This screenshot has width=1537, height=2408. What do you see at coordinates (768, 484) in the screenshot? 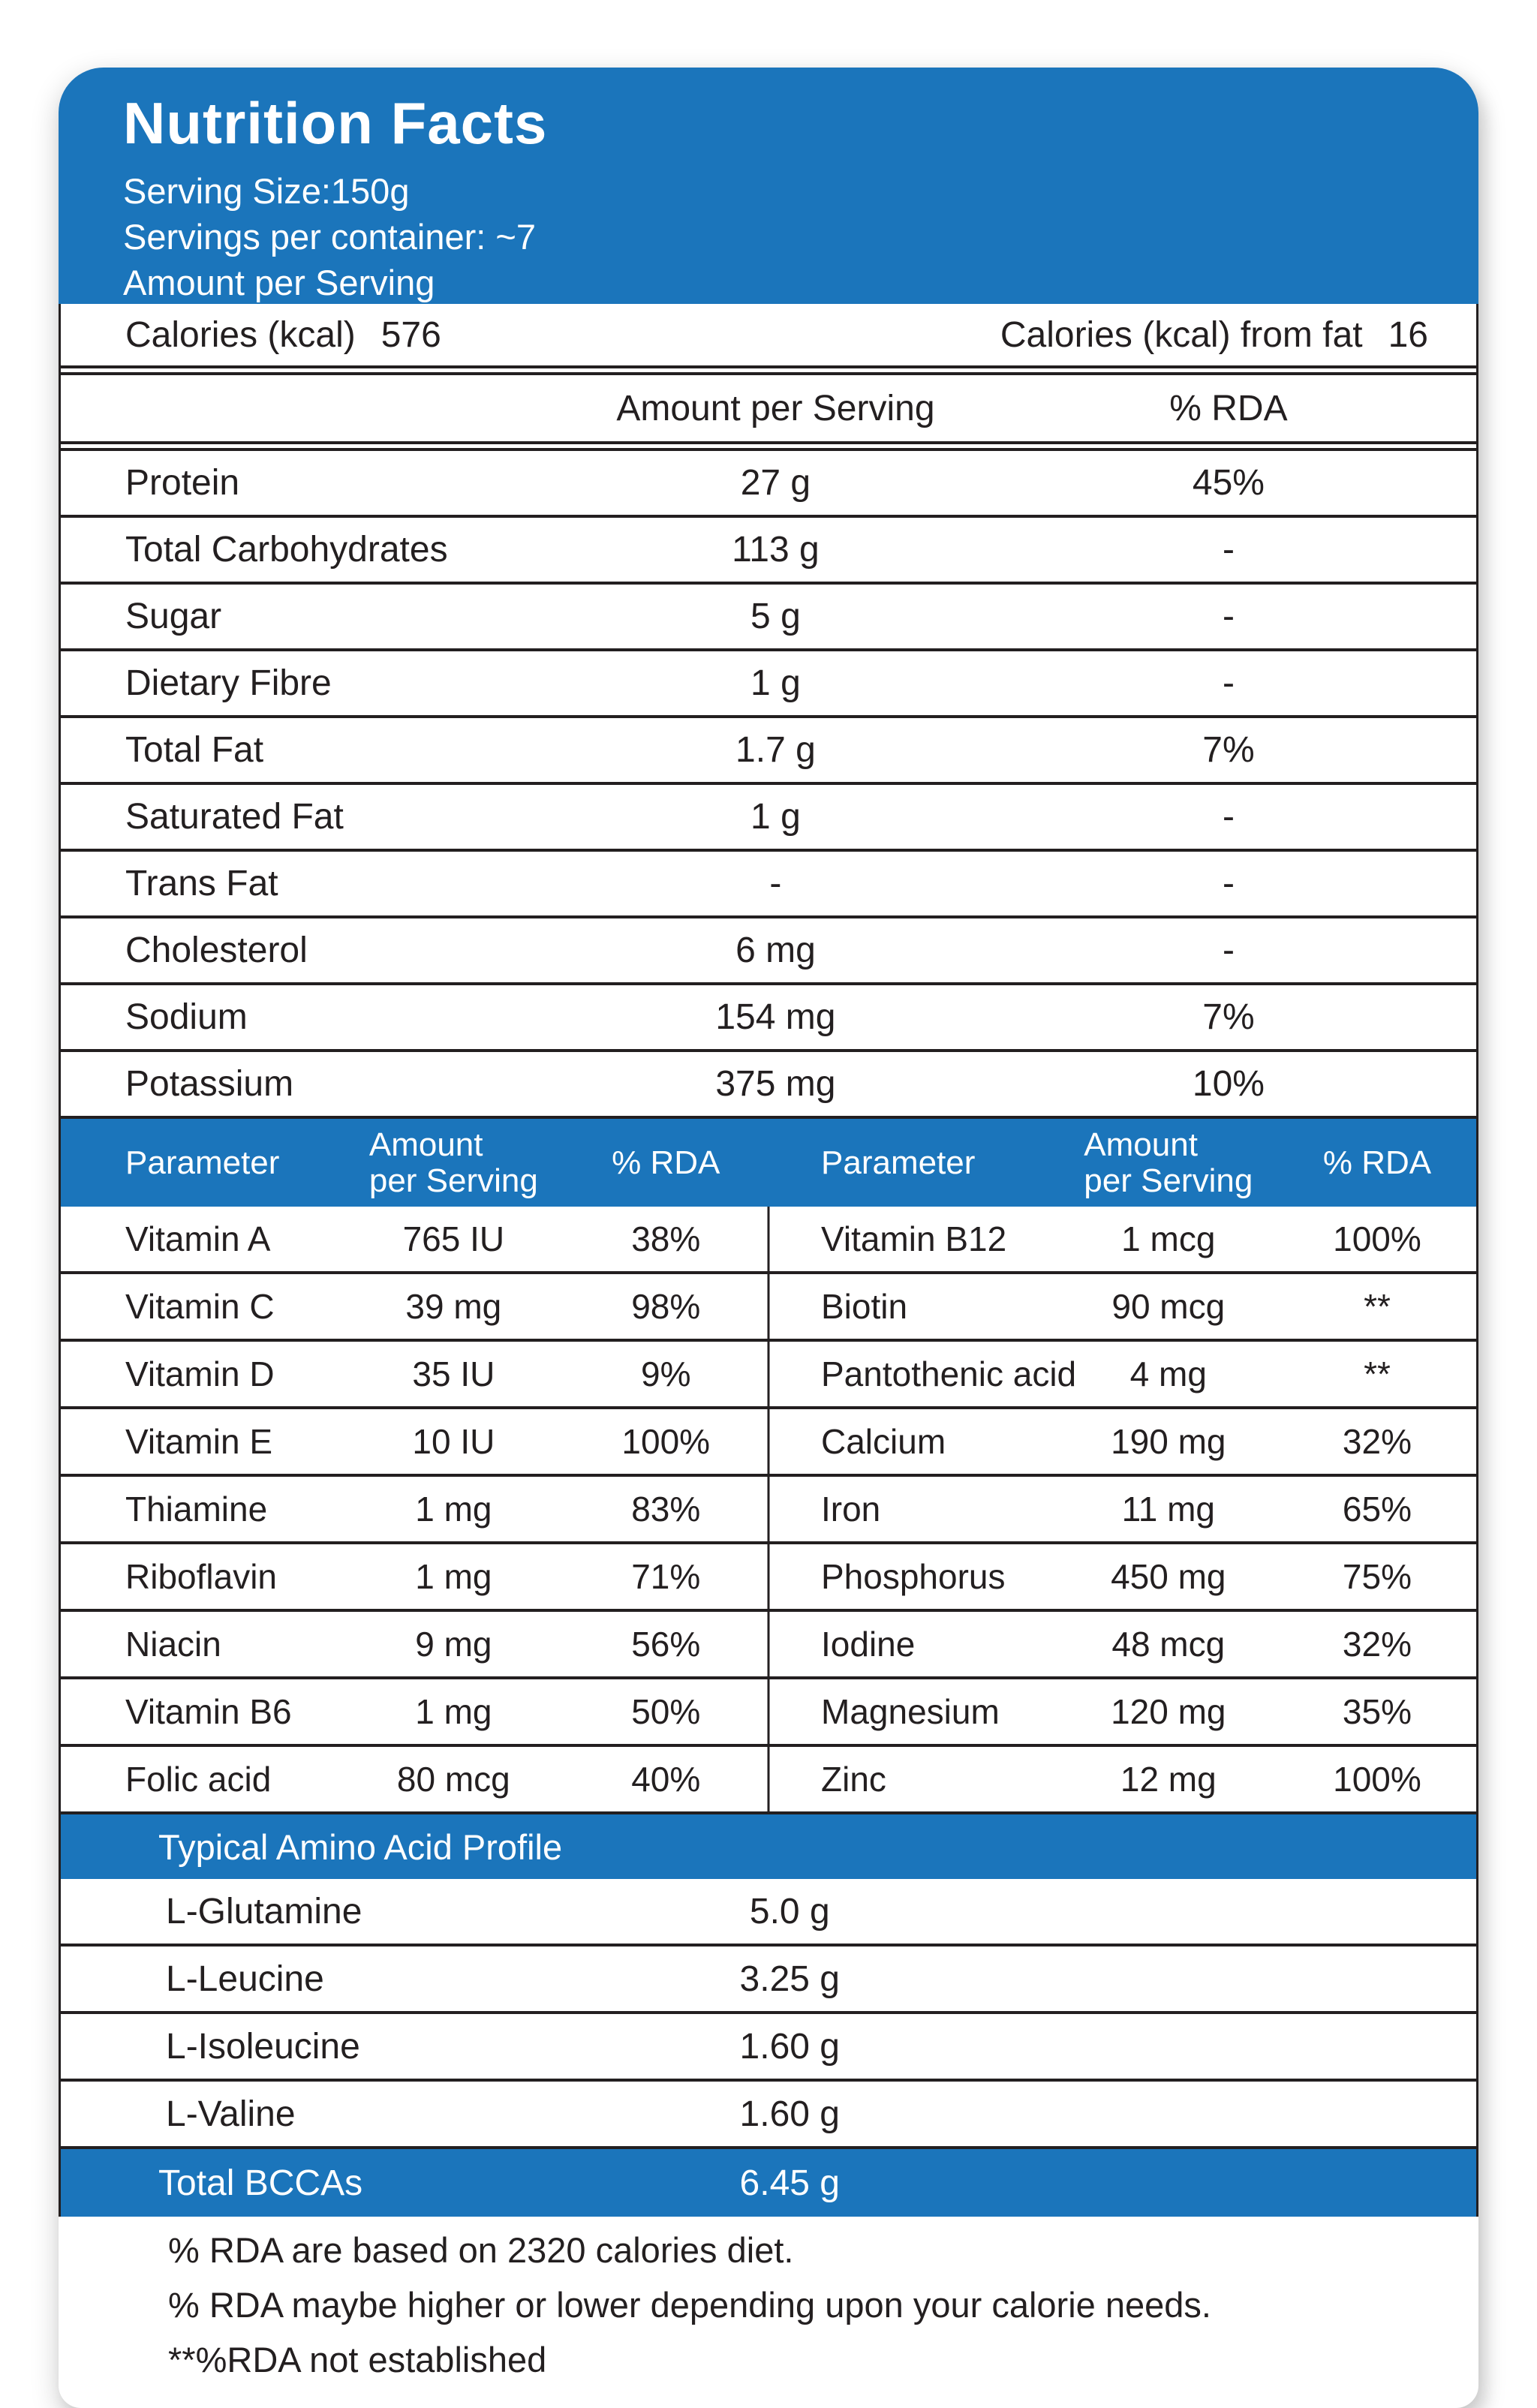
I see `table-row: Protein 27 g 45%` at bounding box center [768, 484].